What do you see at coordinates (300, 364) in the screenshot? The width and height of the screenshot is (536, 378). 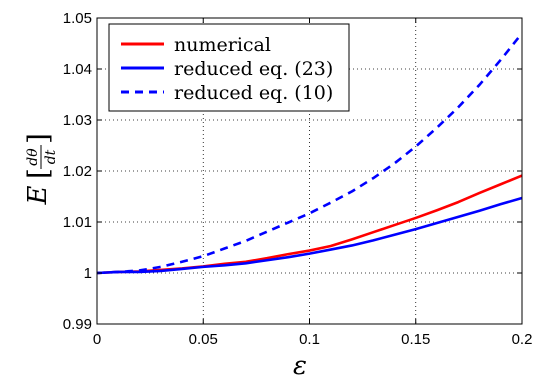 I see `x-axis-label: ε` at bounding box center [300, 364].